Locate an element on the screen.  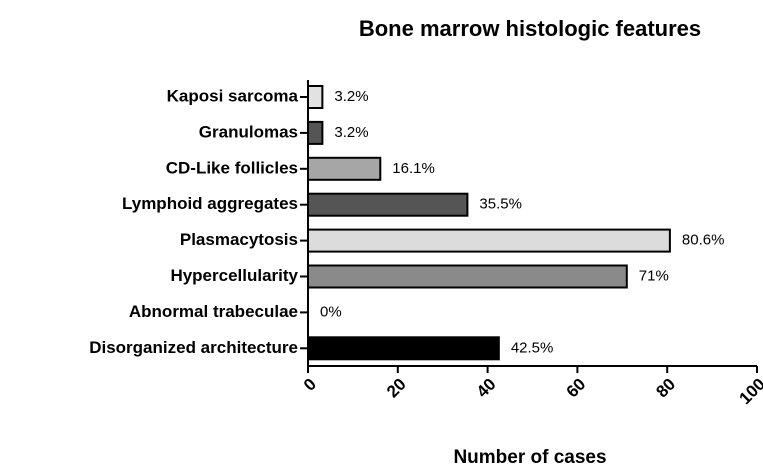
y-tick-label: Disorganized architecture is located at coordinates (193, 347).